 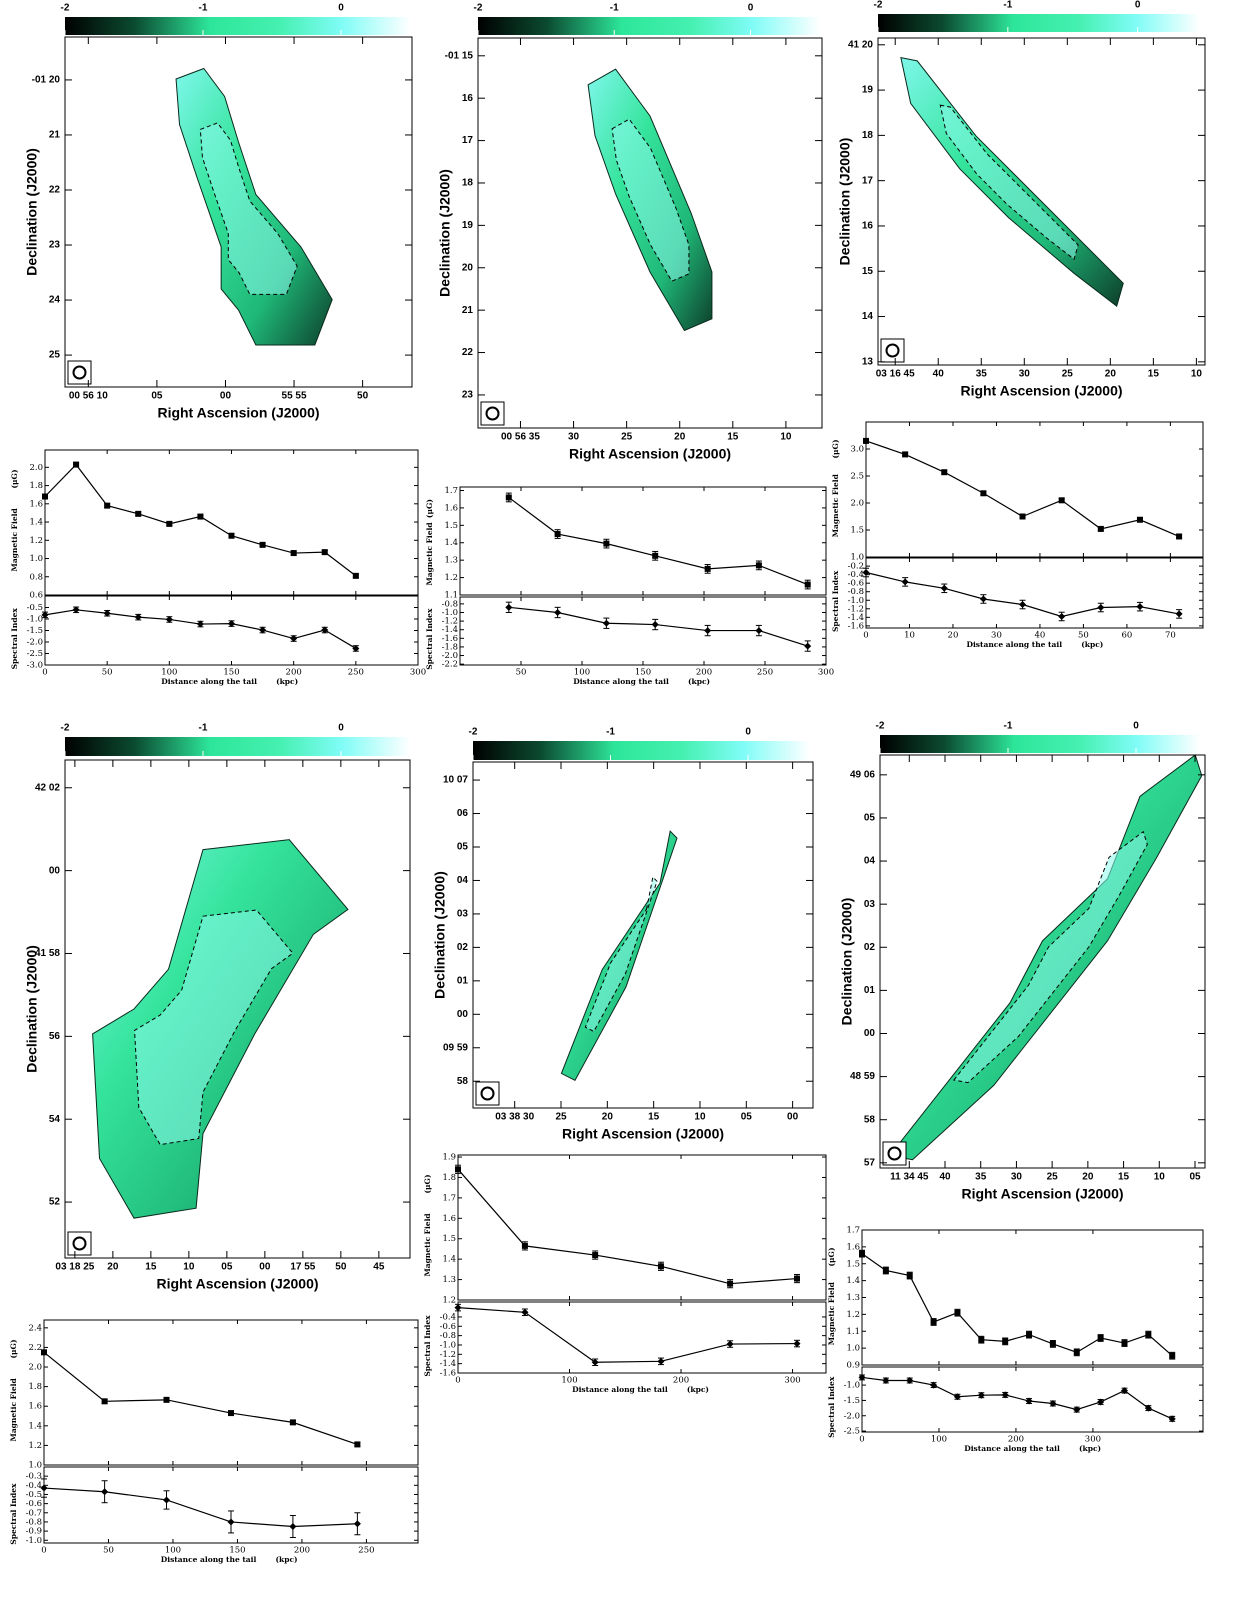 I want to click on x-tick-label: 0, so click(x=44, y=673).